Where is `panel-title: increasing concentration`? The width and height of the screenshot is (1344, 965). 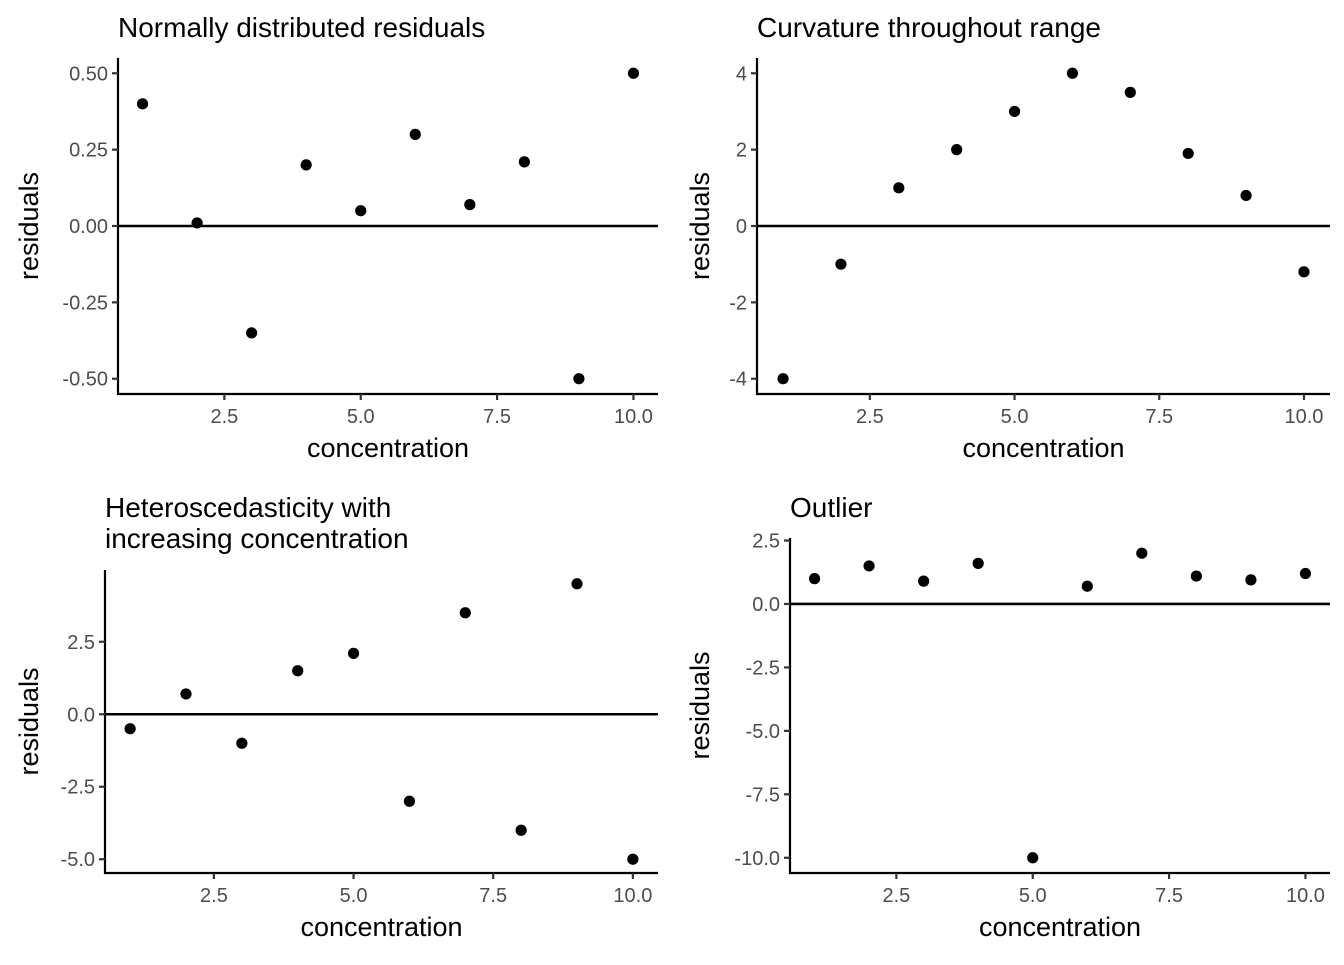 panel-title: increasing concentration is located at coordinates (257, 538).